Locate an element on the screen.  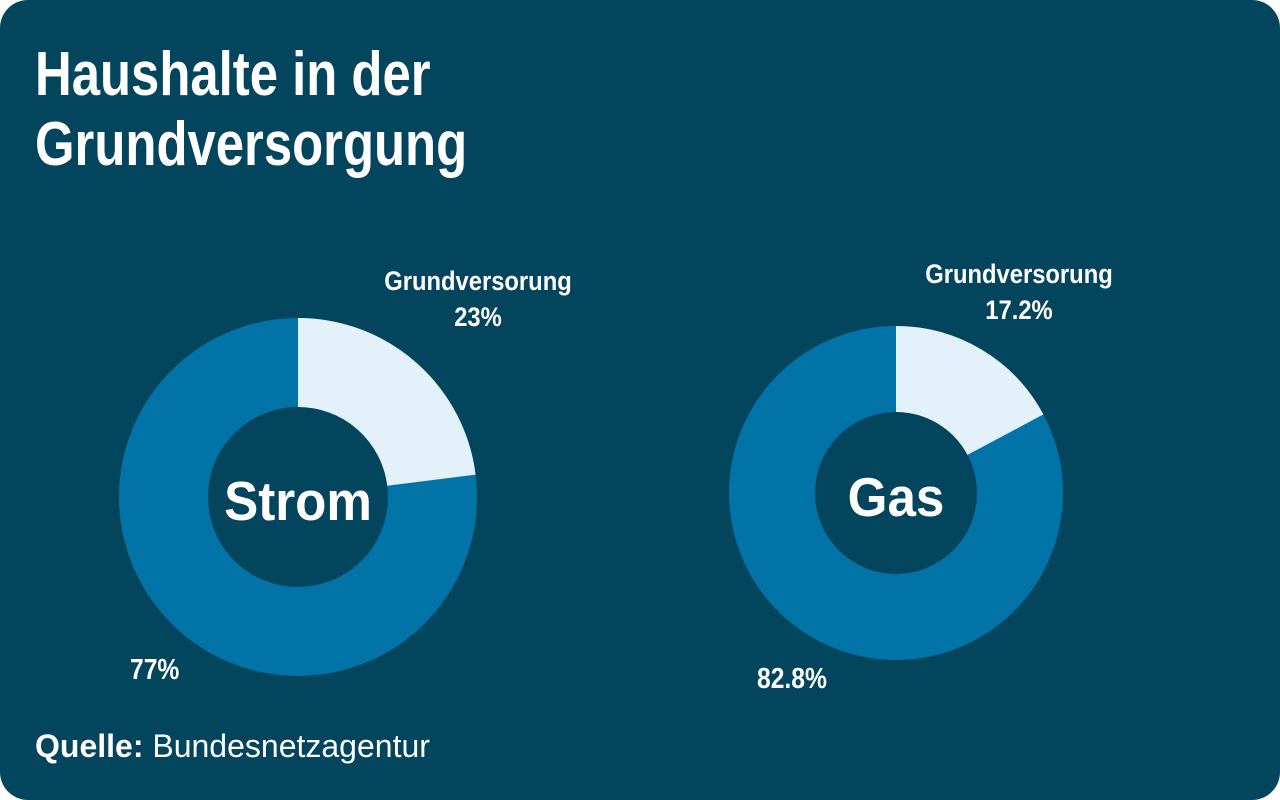
remainder-label-strom: 77% is located at coordinates (155, 670).